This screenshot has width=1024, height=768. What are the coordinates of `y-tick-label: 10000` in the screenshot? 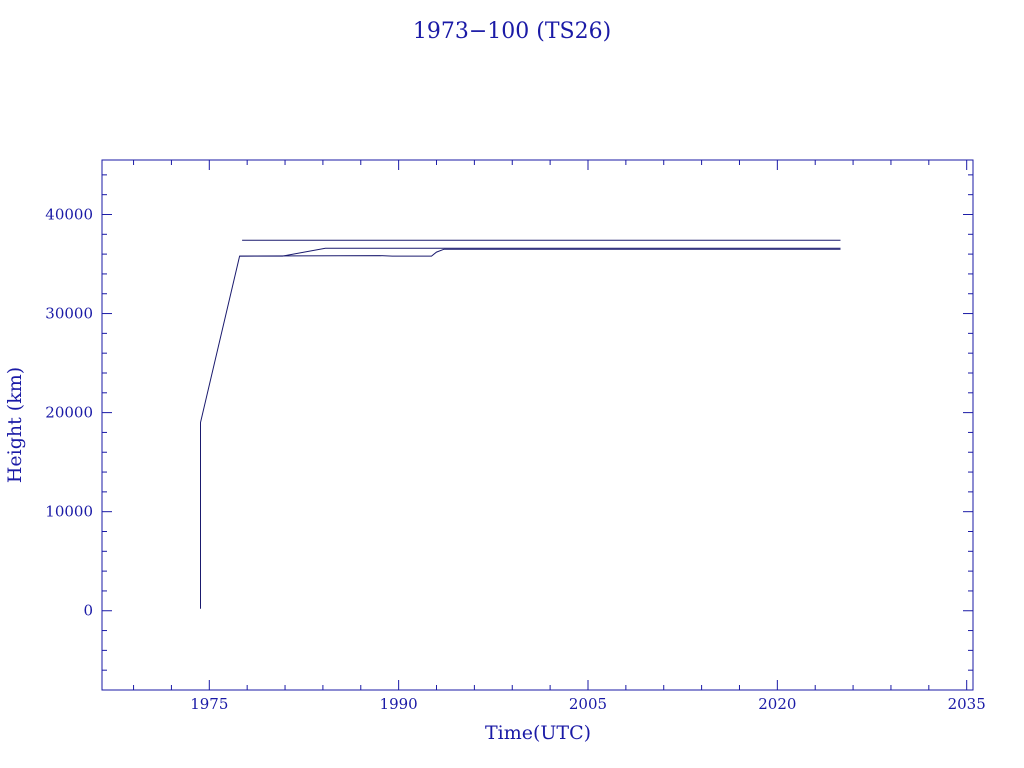 It's located at (69, 512).